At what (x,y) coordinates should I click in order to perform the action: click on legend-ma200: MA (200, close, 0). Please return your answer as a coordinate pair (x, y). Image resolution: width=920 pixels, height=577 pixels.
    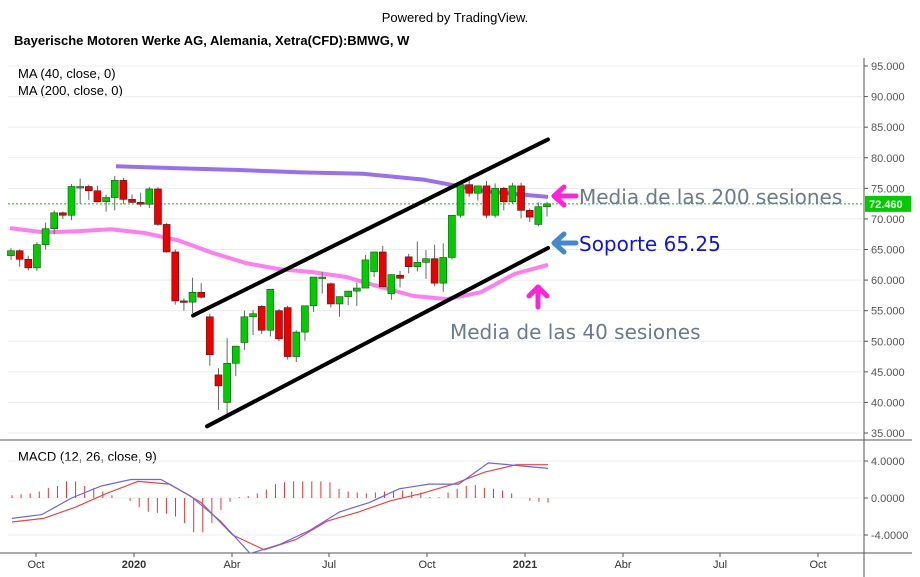
    Looking at the image, I should click on (70, 90).